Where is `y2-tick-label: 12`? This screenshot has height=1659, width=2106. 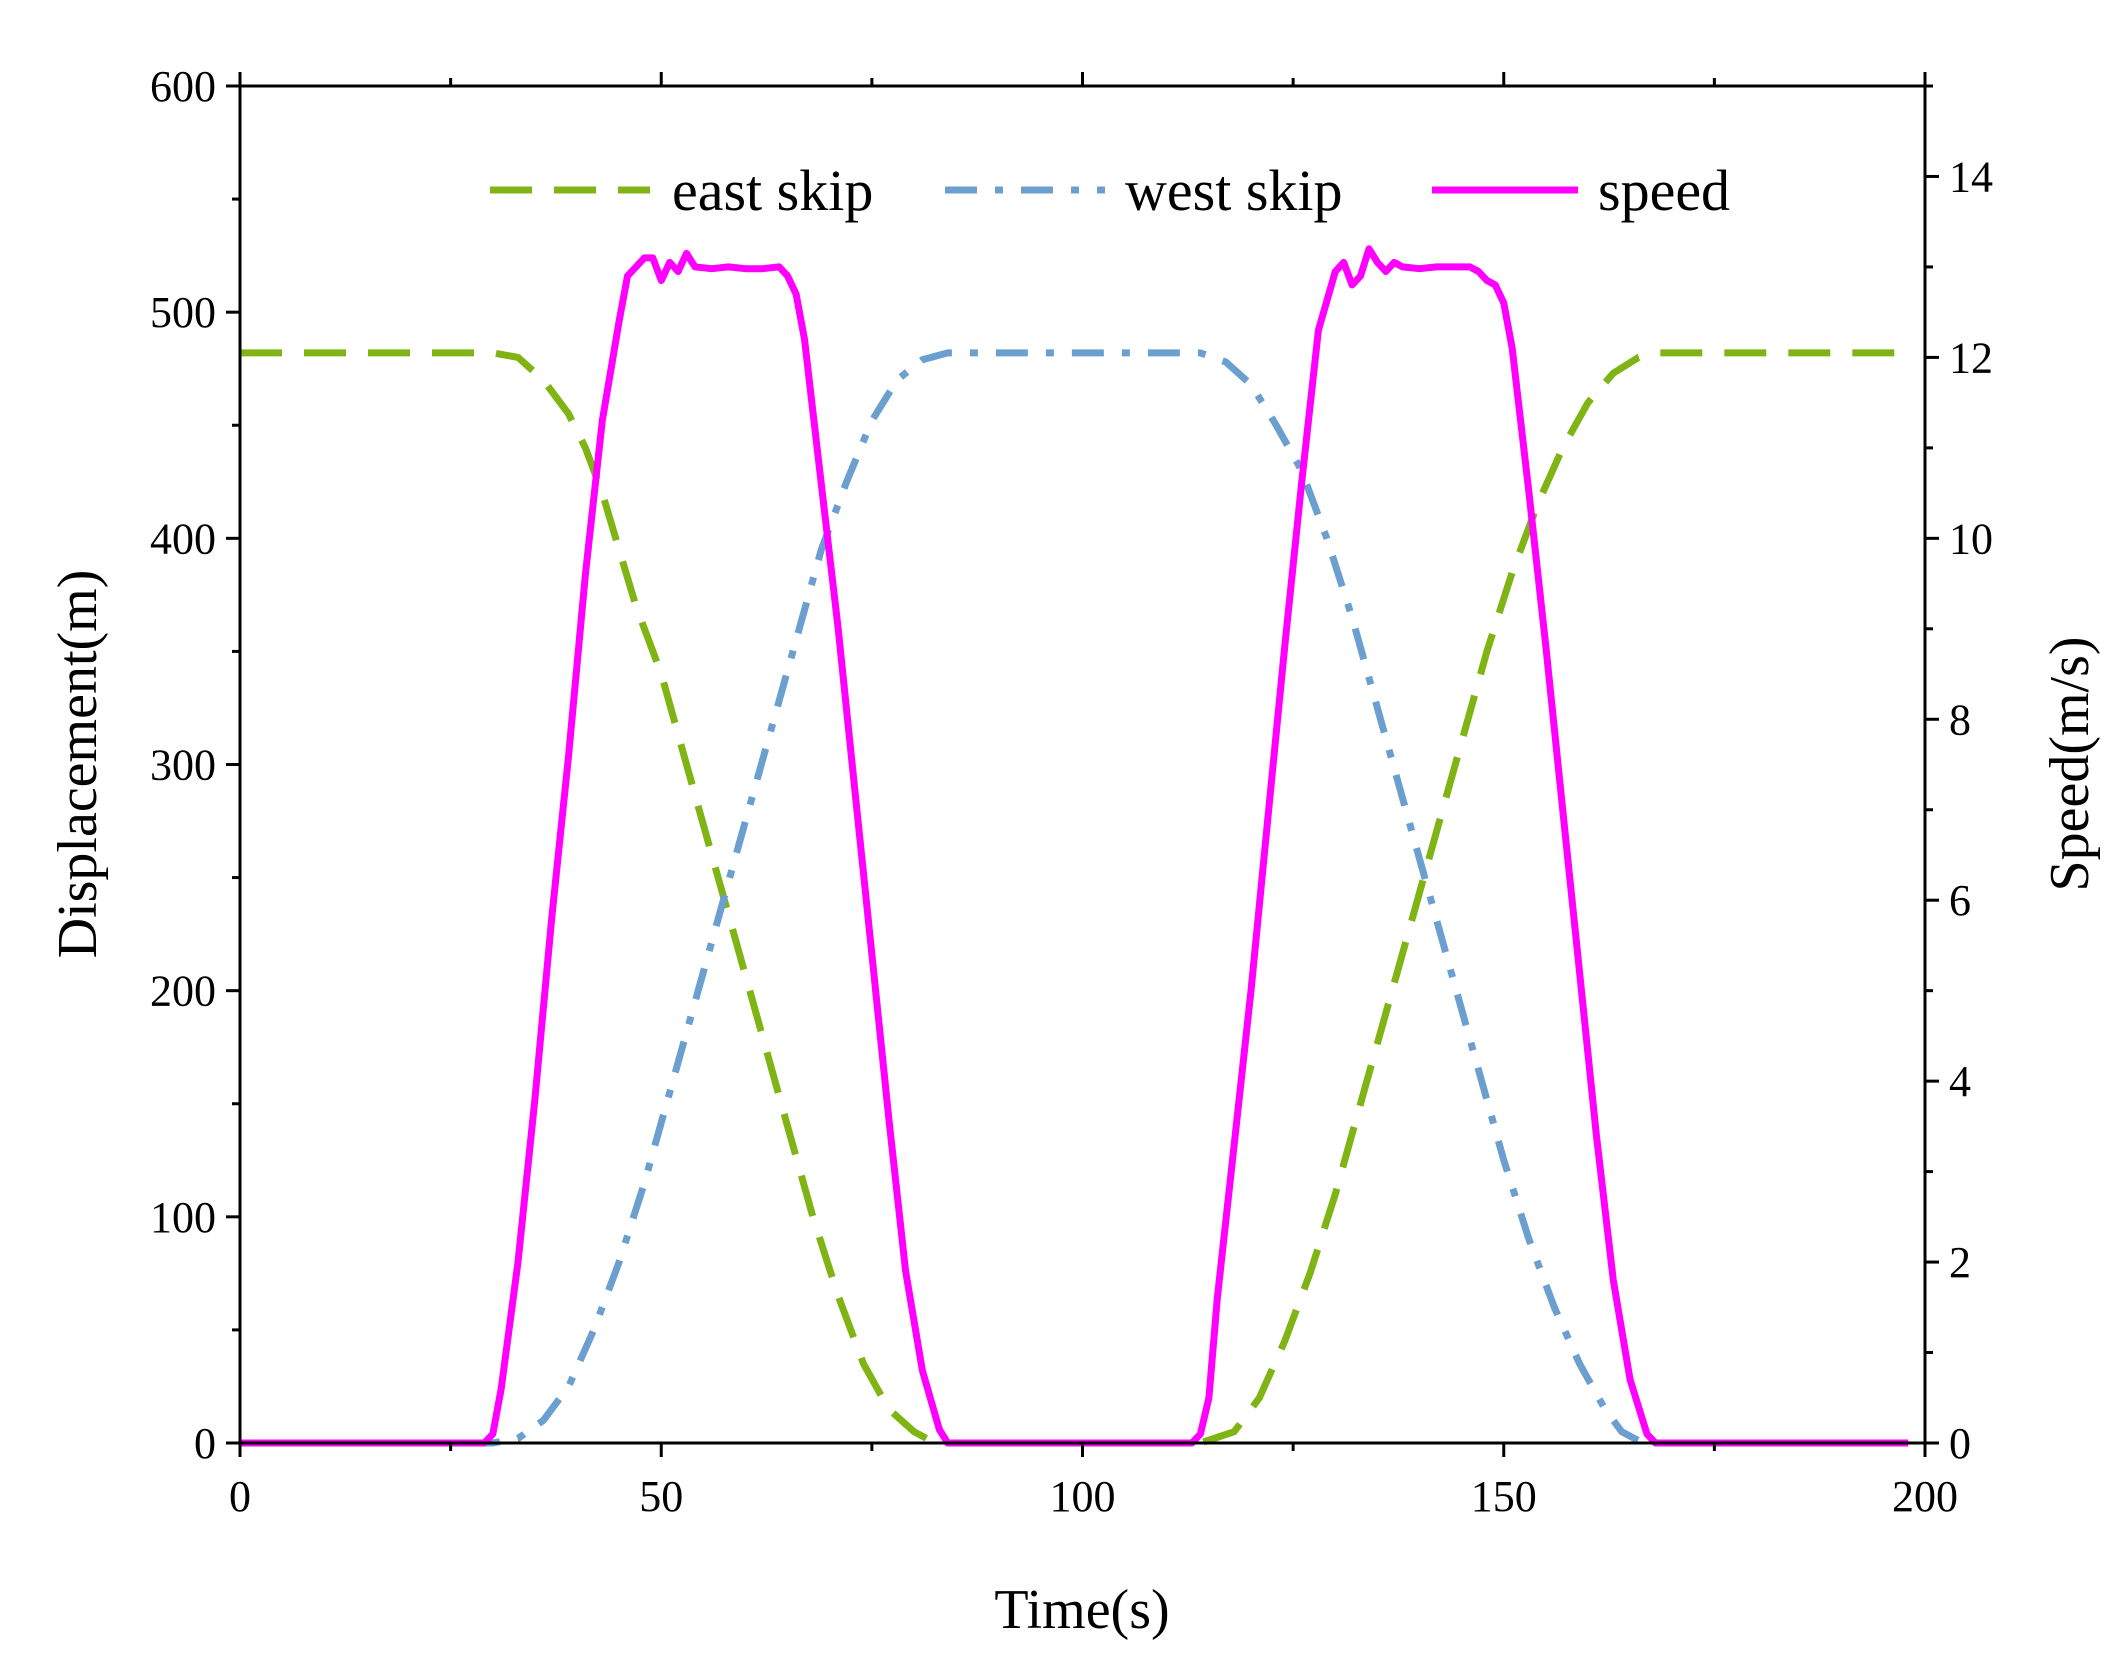 y2-tick-label: 12 is located at coordinates (1971, 357).